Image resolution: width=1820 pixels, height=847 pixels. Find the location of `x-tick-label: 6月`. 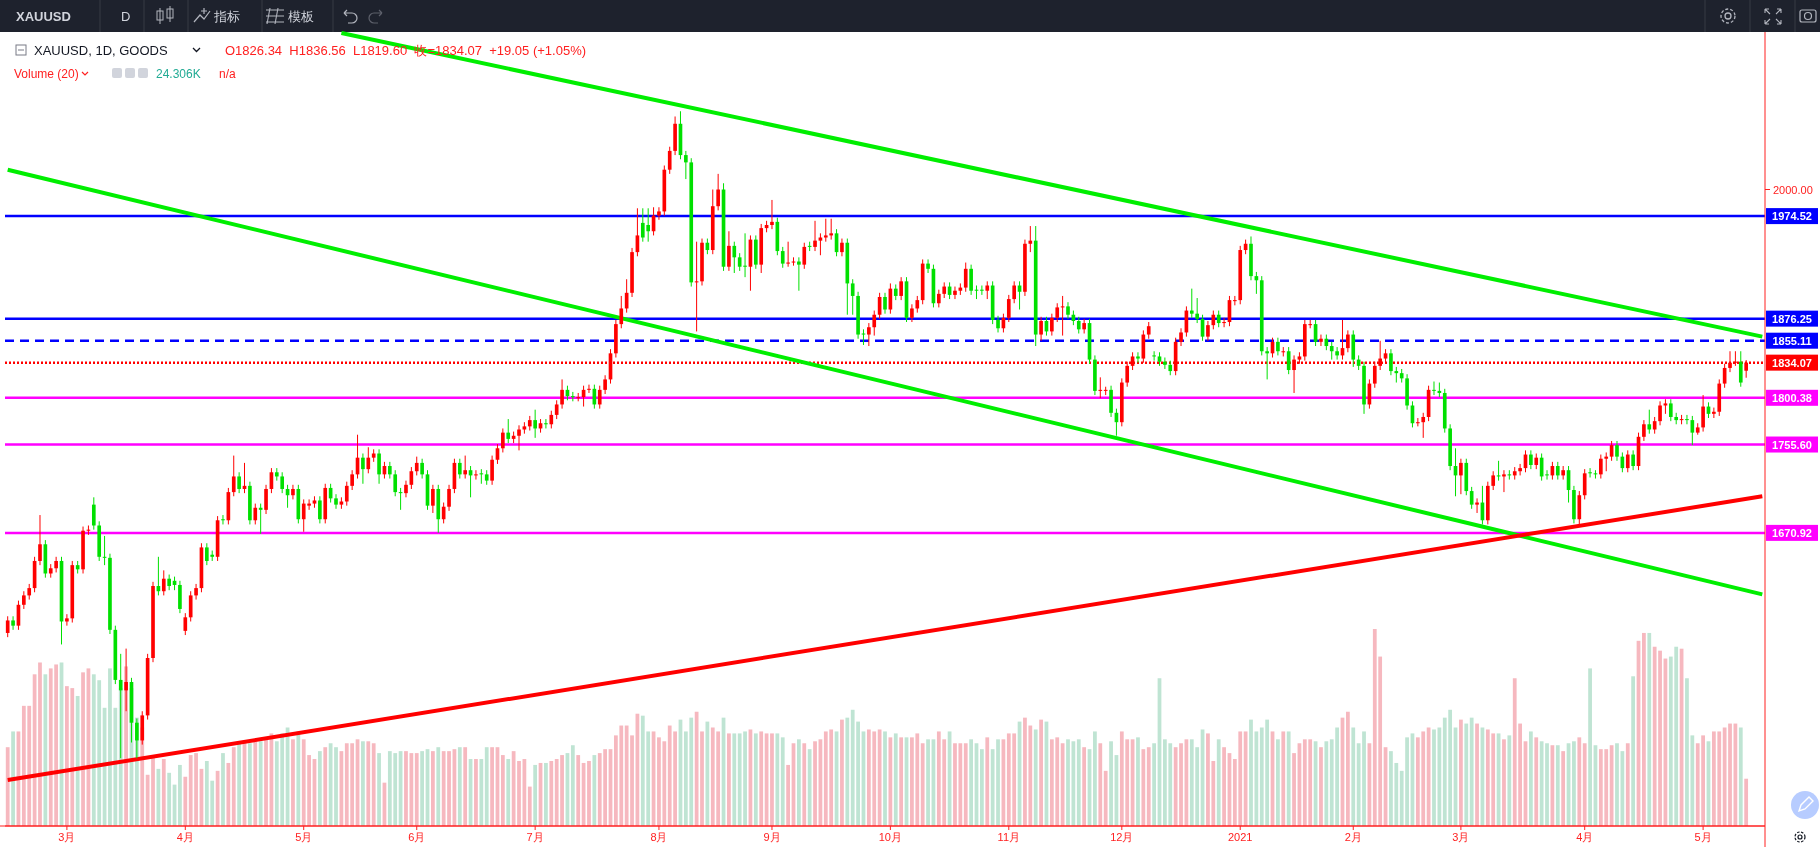

x-tick-label: 6月 is located at coordinates (417, 837).